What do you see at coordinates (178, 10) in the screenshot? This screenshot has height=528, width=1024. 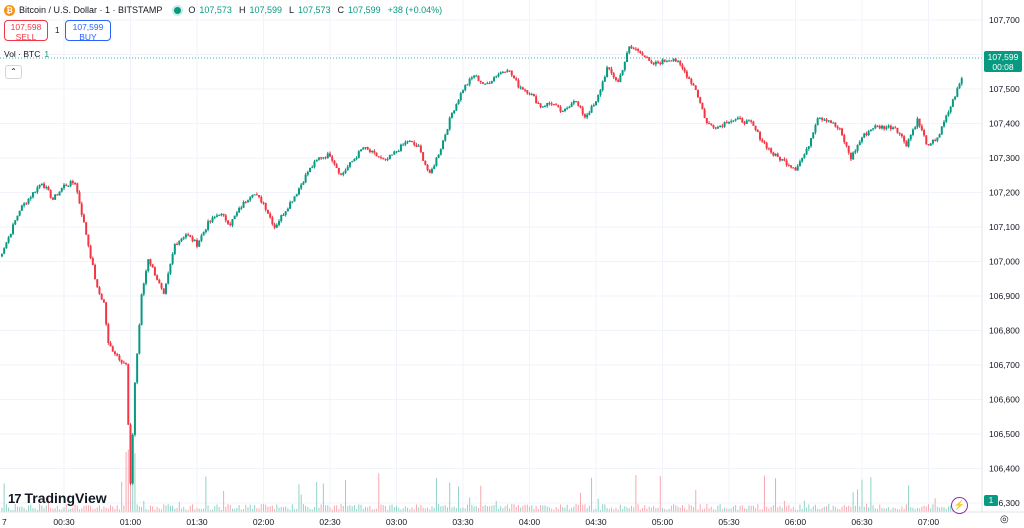 I see `market-open-icon` at bounding box center [178, 10].